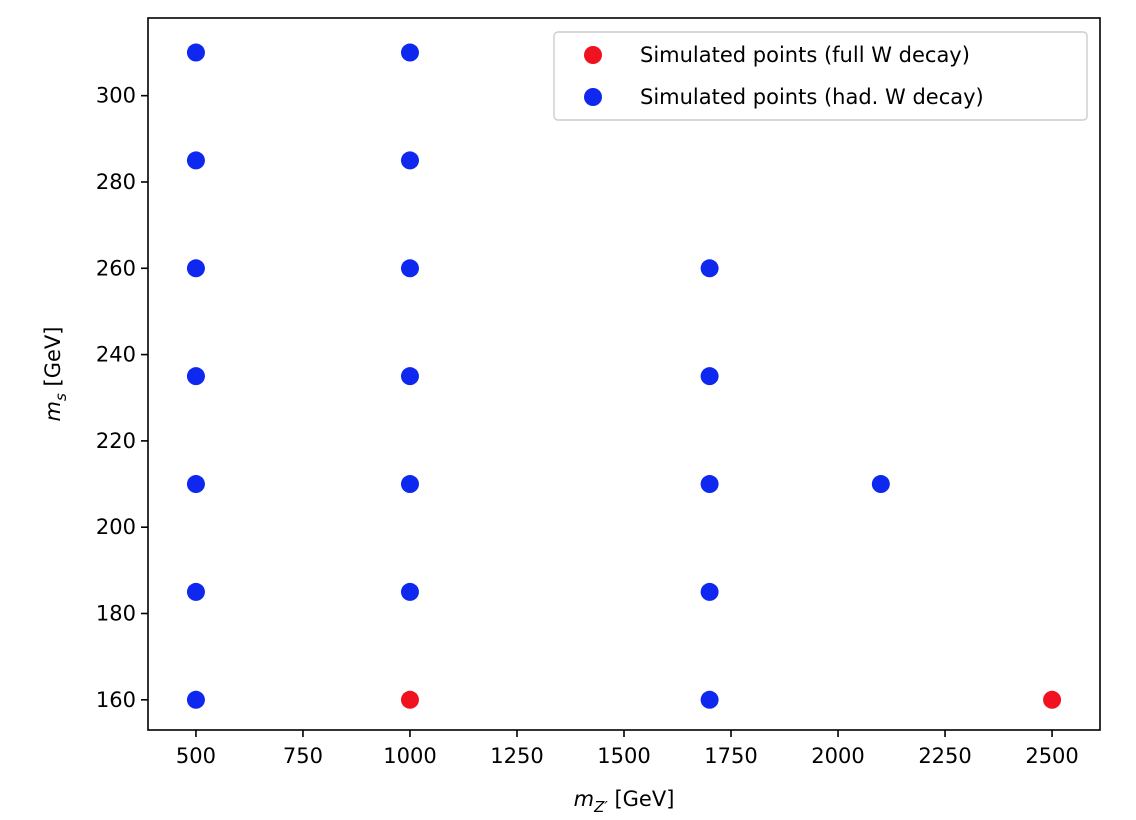 The image size is (1136, 820). Describe the element at coordinates (53, 357) in the screenshot. I see `y-axis-label-unit: [GeV]` at that location.